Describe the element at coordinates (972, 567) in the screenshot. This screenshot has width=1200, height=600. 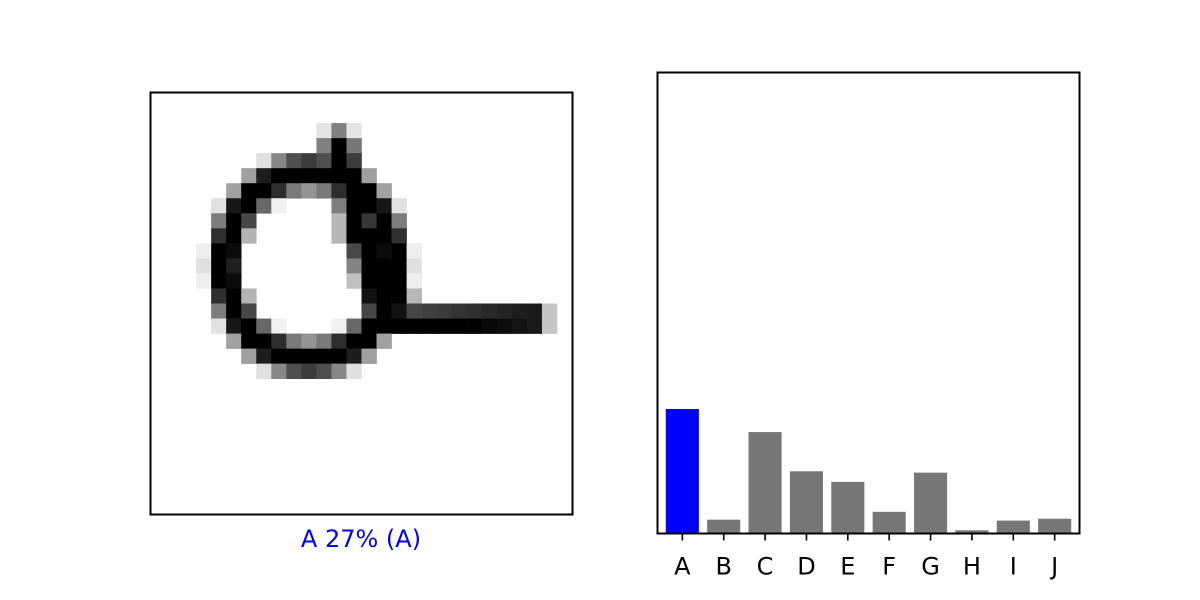
I see `x-tick-label-h: H` at that location.